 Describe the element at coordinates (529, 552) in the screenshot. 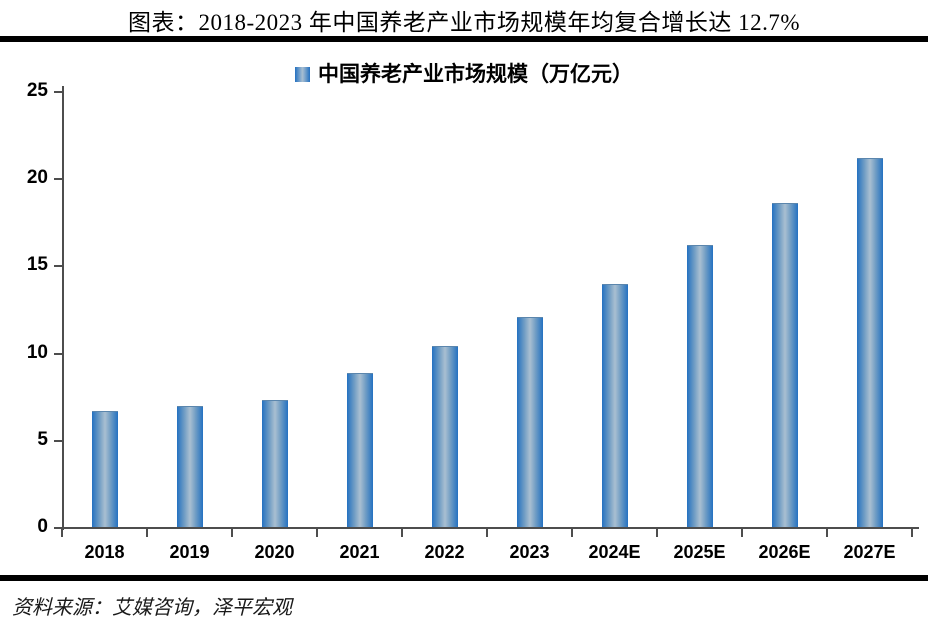

I see `x-tick-label: 2023` at that location.